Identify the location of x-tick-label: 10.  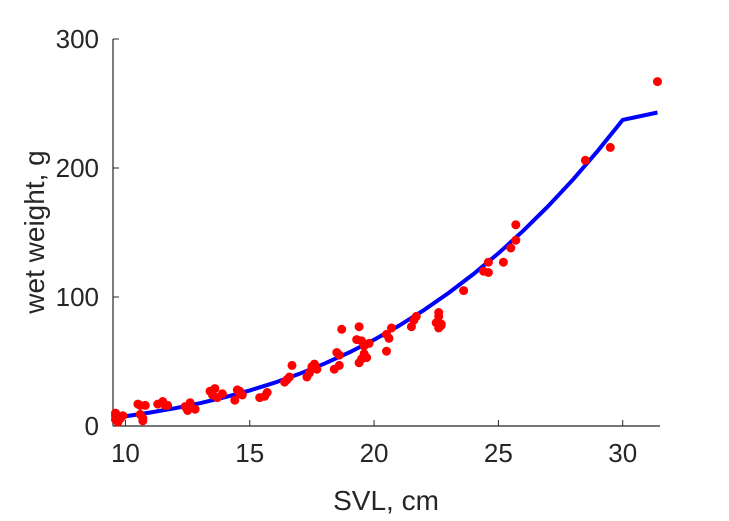
(125, 453).